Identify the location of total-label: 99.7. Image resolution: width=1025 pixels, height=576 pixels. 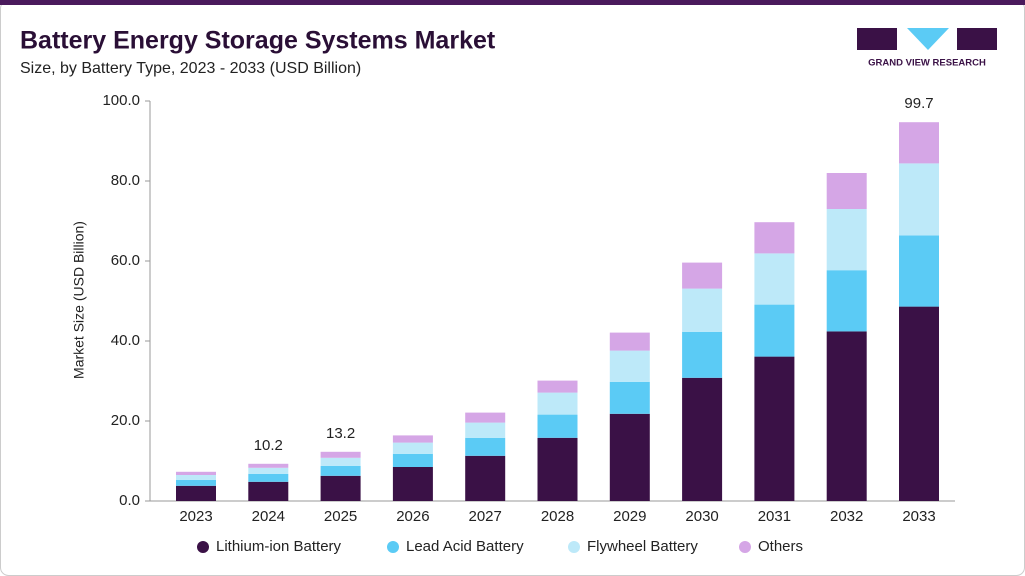
(918, 103).